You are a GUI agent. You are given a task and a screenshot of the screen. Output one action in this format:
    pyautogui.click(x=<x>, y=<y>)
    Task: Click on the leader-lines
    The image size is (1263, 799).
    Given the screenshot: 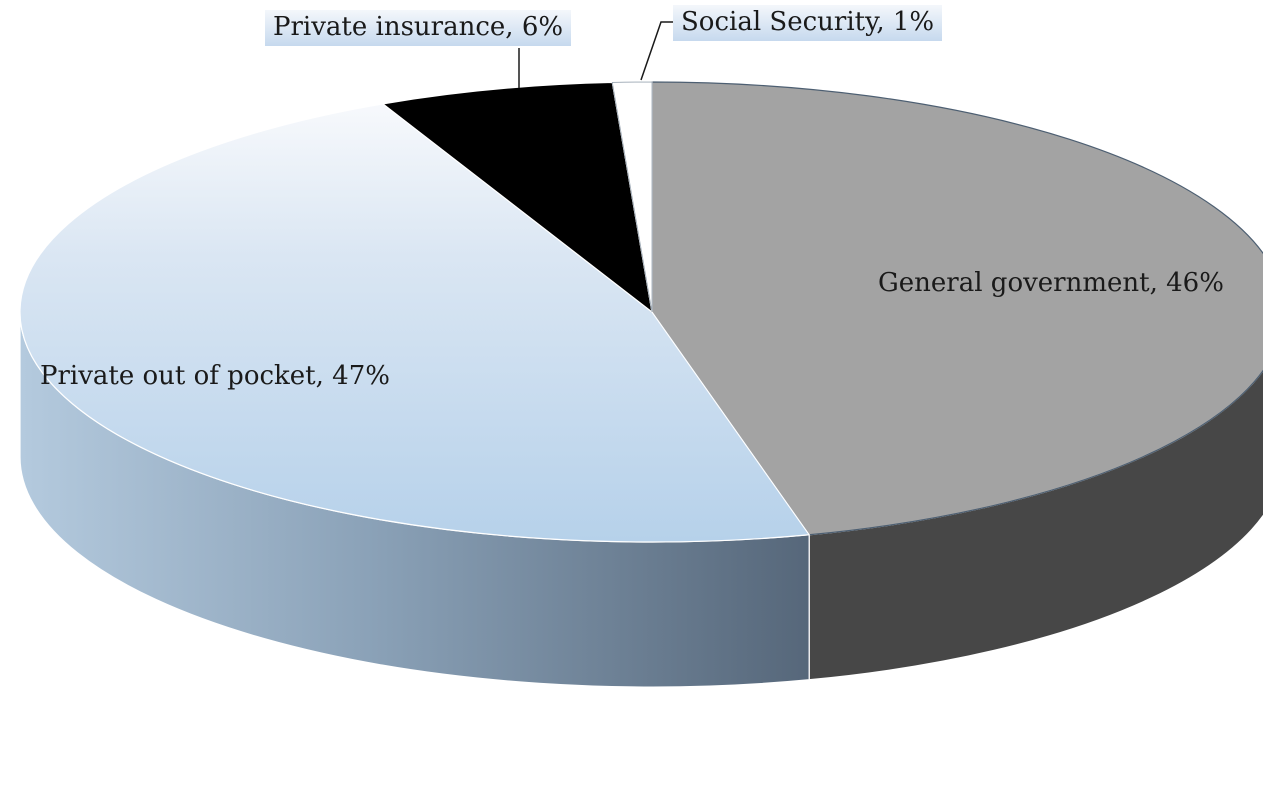 What is the action you would take?
    pyautogui.click(x=595, y=54)
    